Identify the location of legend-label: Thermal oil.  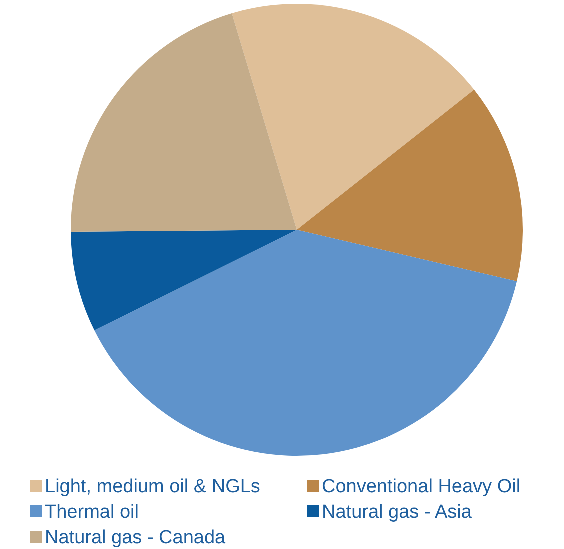
(92, 513).